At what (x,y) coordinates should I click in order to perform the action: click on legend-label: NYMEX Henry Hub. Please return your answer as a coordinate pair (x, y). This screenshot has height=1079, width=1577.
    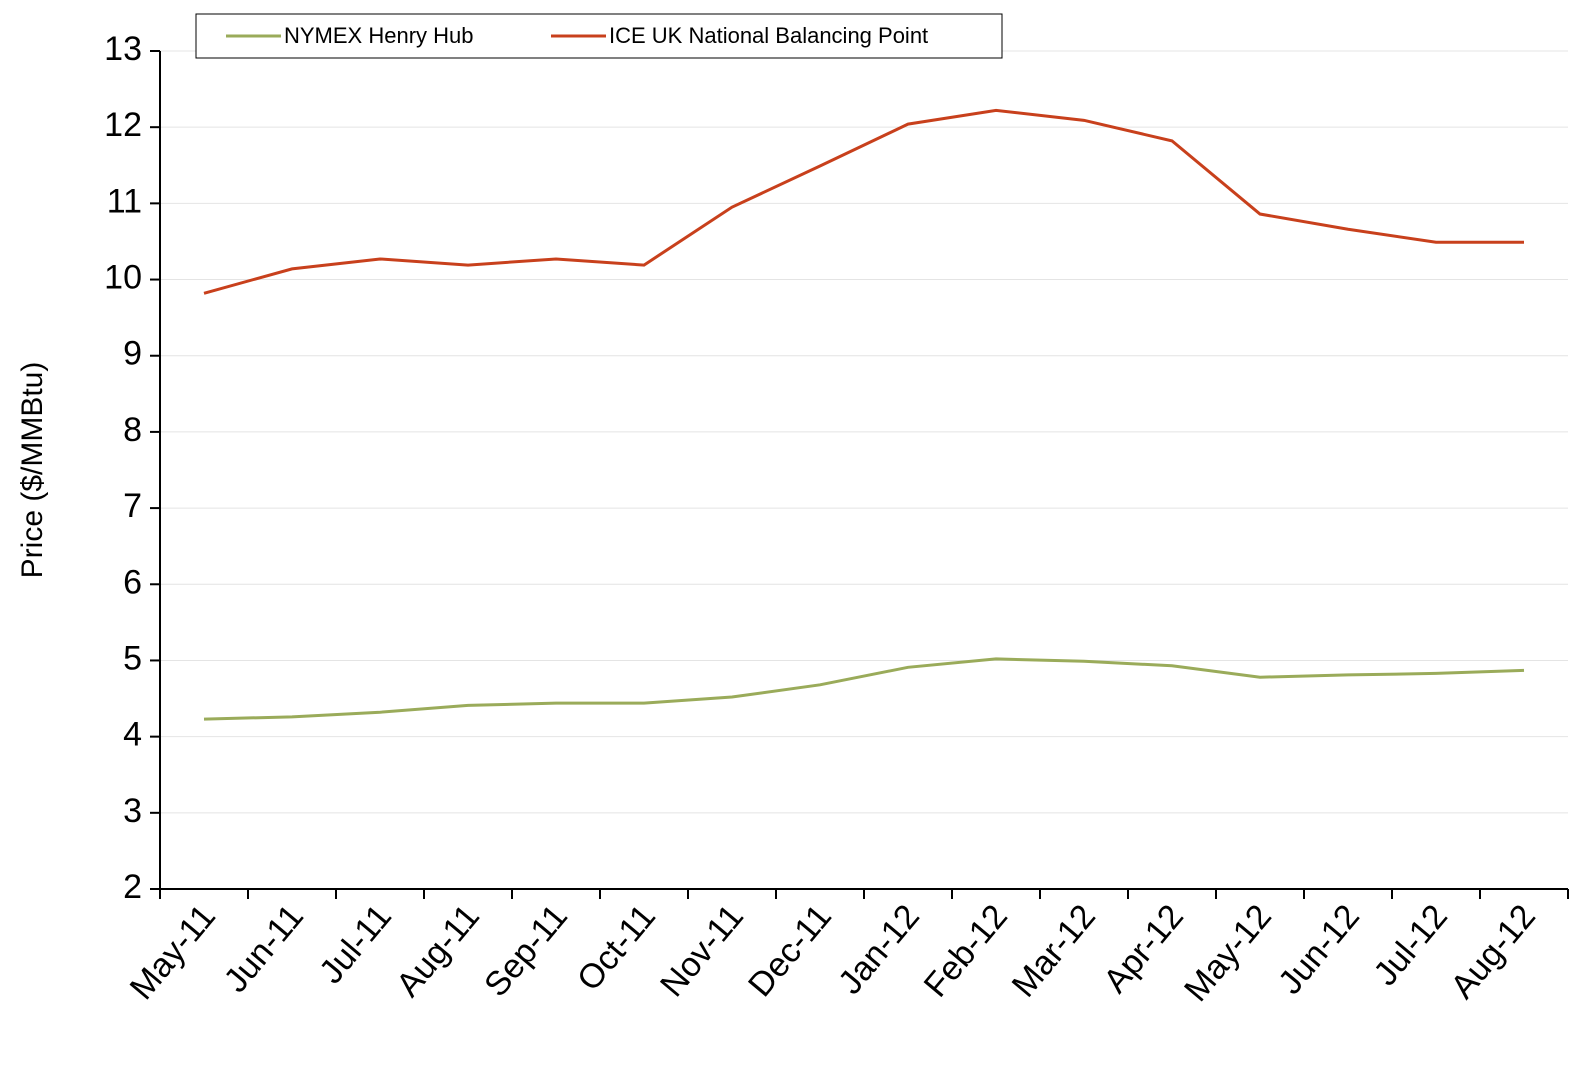
    Looking at the image, I should click on (379, 35).